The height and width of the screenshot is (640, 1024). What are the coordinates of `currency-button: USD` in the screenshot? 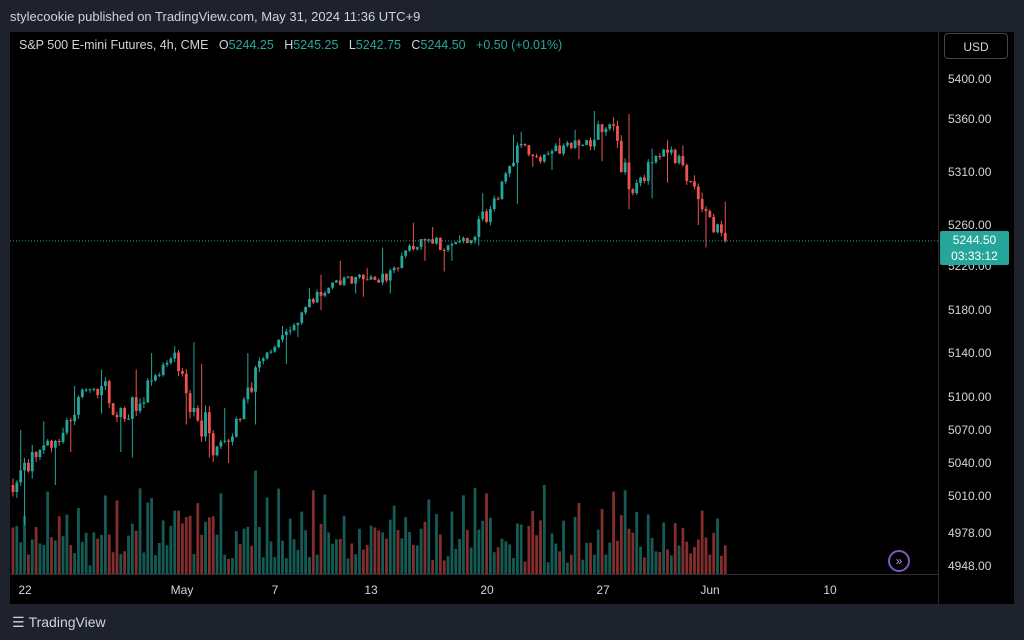 It's located at (976, 46).